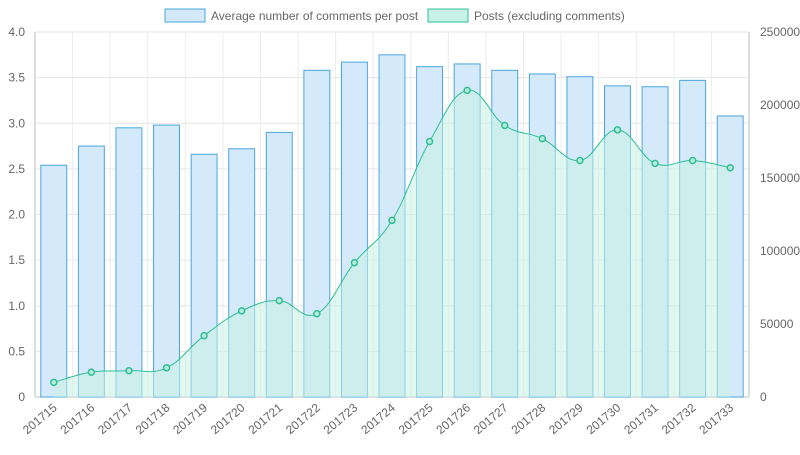 This screenshot has height=455, width=800. What do you see at coordinates (780, 178) in the screenshot?
I see `y-right-tick-label: 150000` at bounding box center [780, 178].